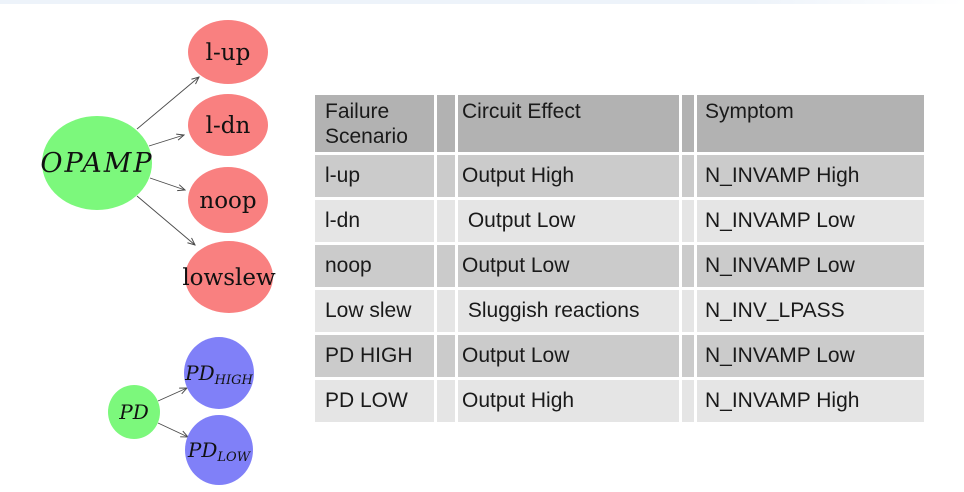 The width and height of the screenshot is (964, 492). Describe the element at coordinates (167, 183) in the screenshot. I see `arrow-opamp-to-noop` at that location.